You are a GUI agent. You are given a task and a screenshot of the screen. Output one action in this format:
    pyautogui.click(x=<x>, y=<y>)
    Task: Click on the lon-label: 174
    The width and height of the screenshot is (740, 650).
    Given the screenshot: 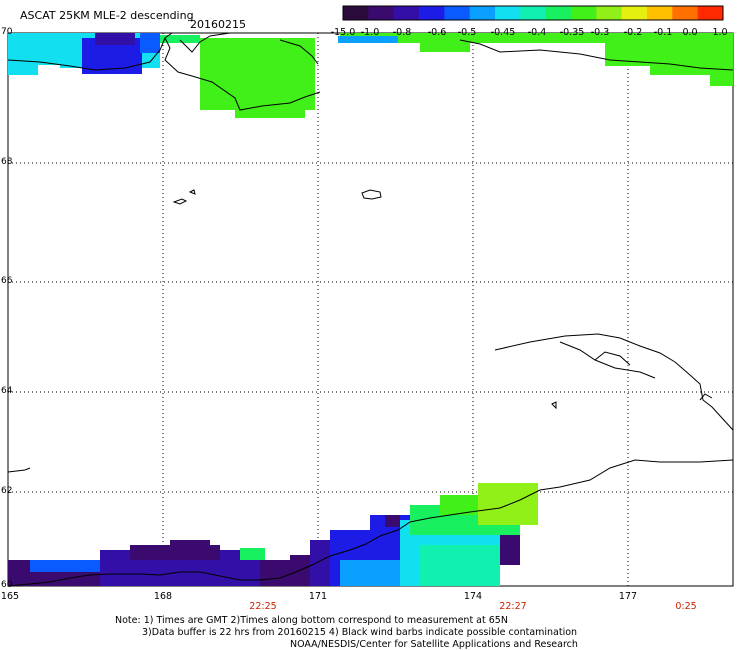 What is the action you would take?
    pyautogui.click(x=473, y=596)
    